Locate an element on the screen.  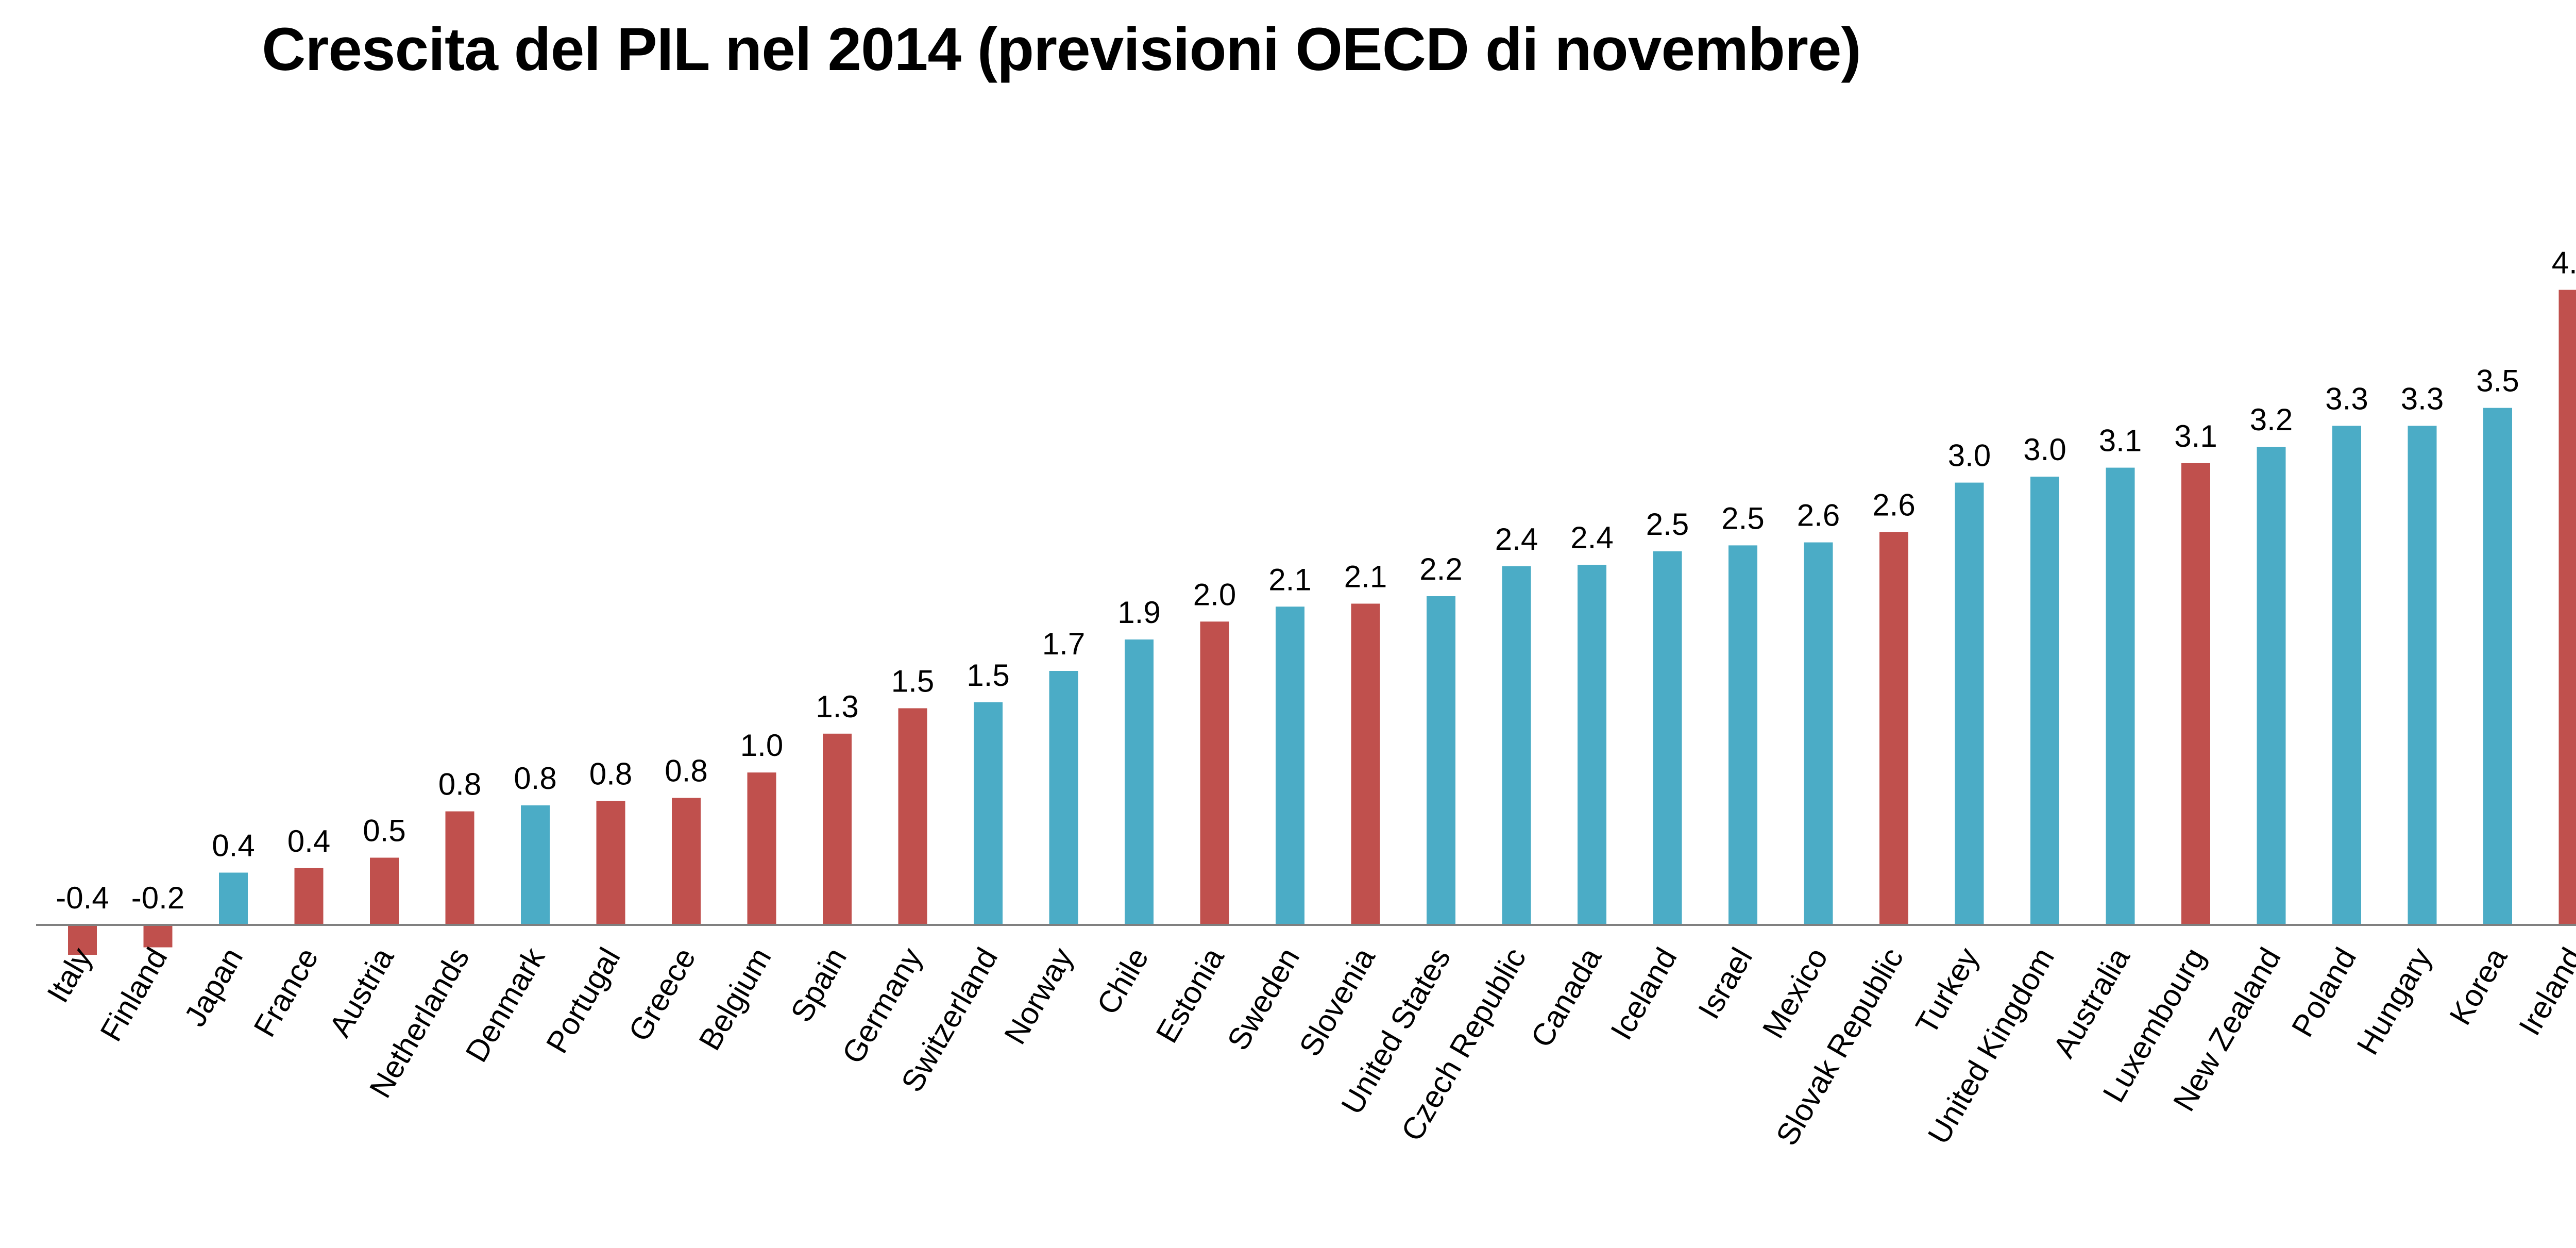
bar-italy is located at coordinates (82, 940).